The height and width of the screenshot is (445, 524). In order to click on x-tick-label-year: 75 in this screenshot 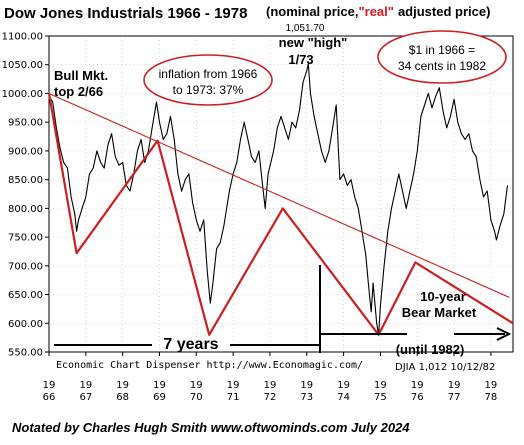, I will do `click(380, 397)`.